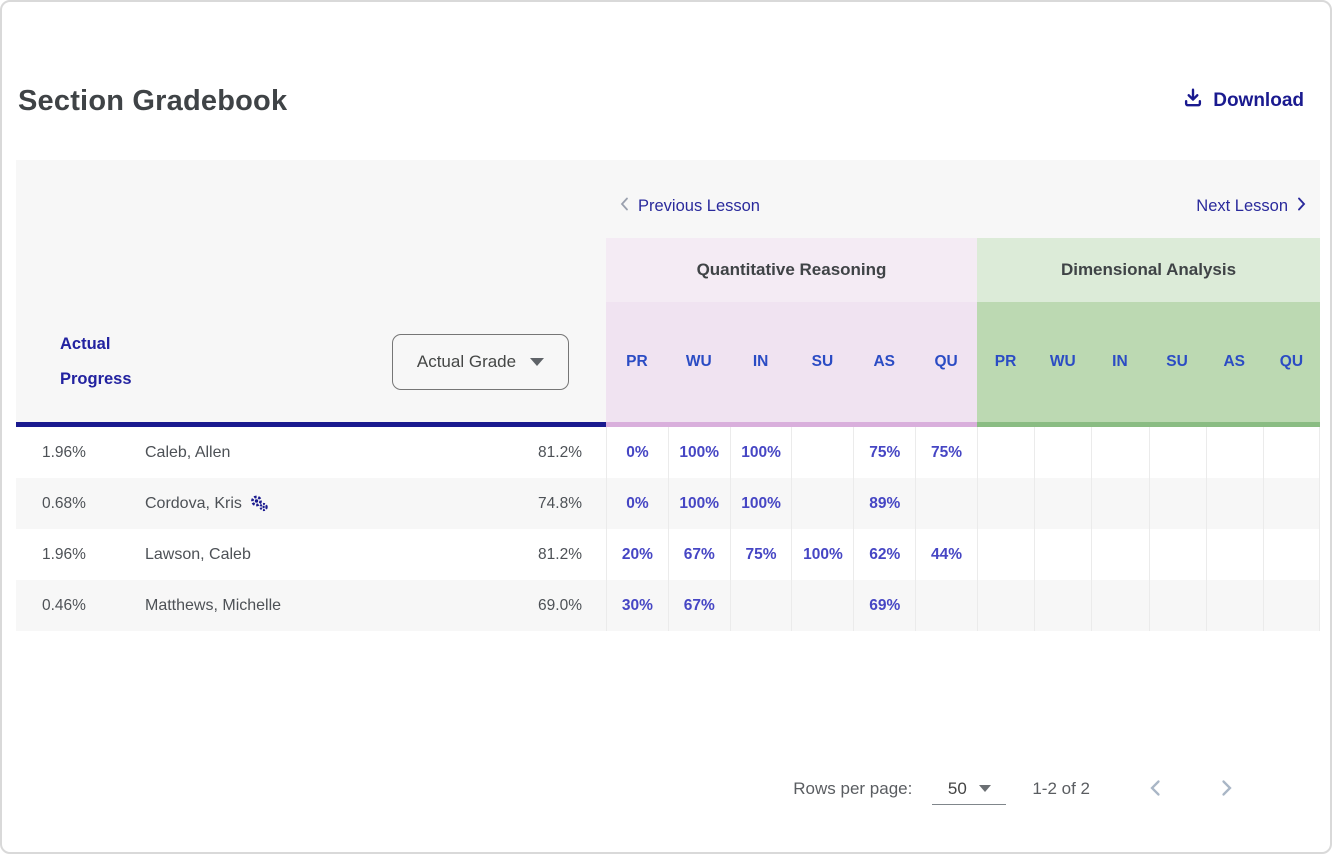 The image size is (1332, 854). I want to click on previous-lesson-button: Previous Lesson, so click(689, 206).